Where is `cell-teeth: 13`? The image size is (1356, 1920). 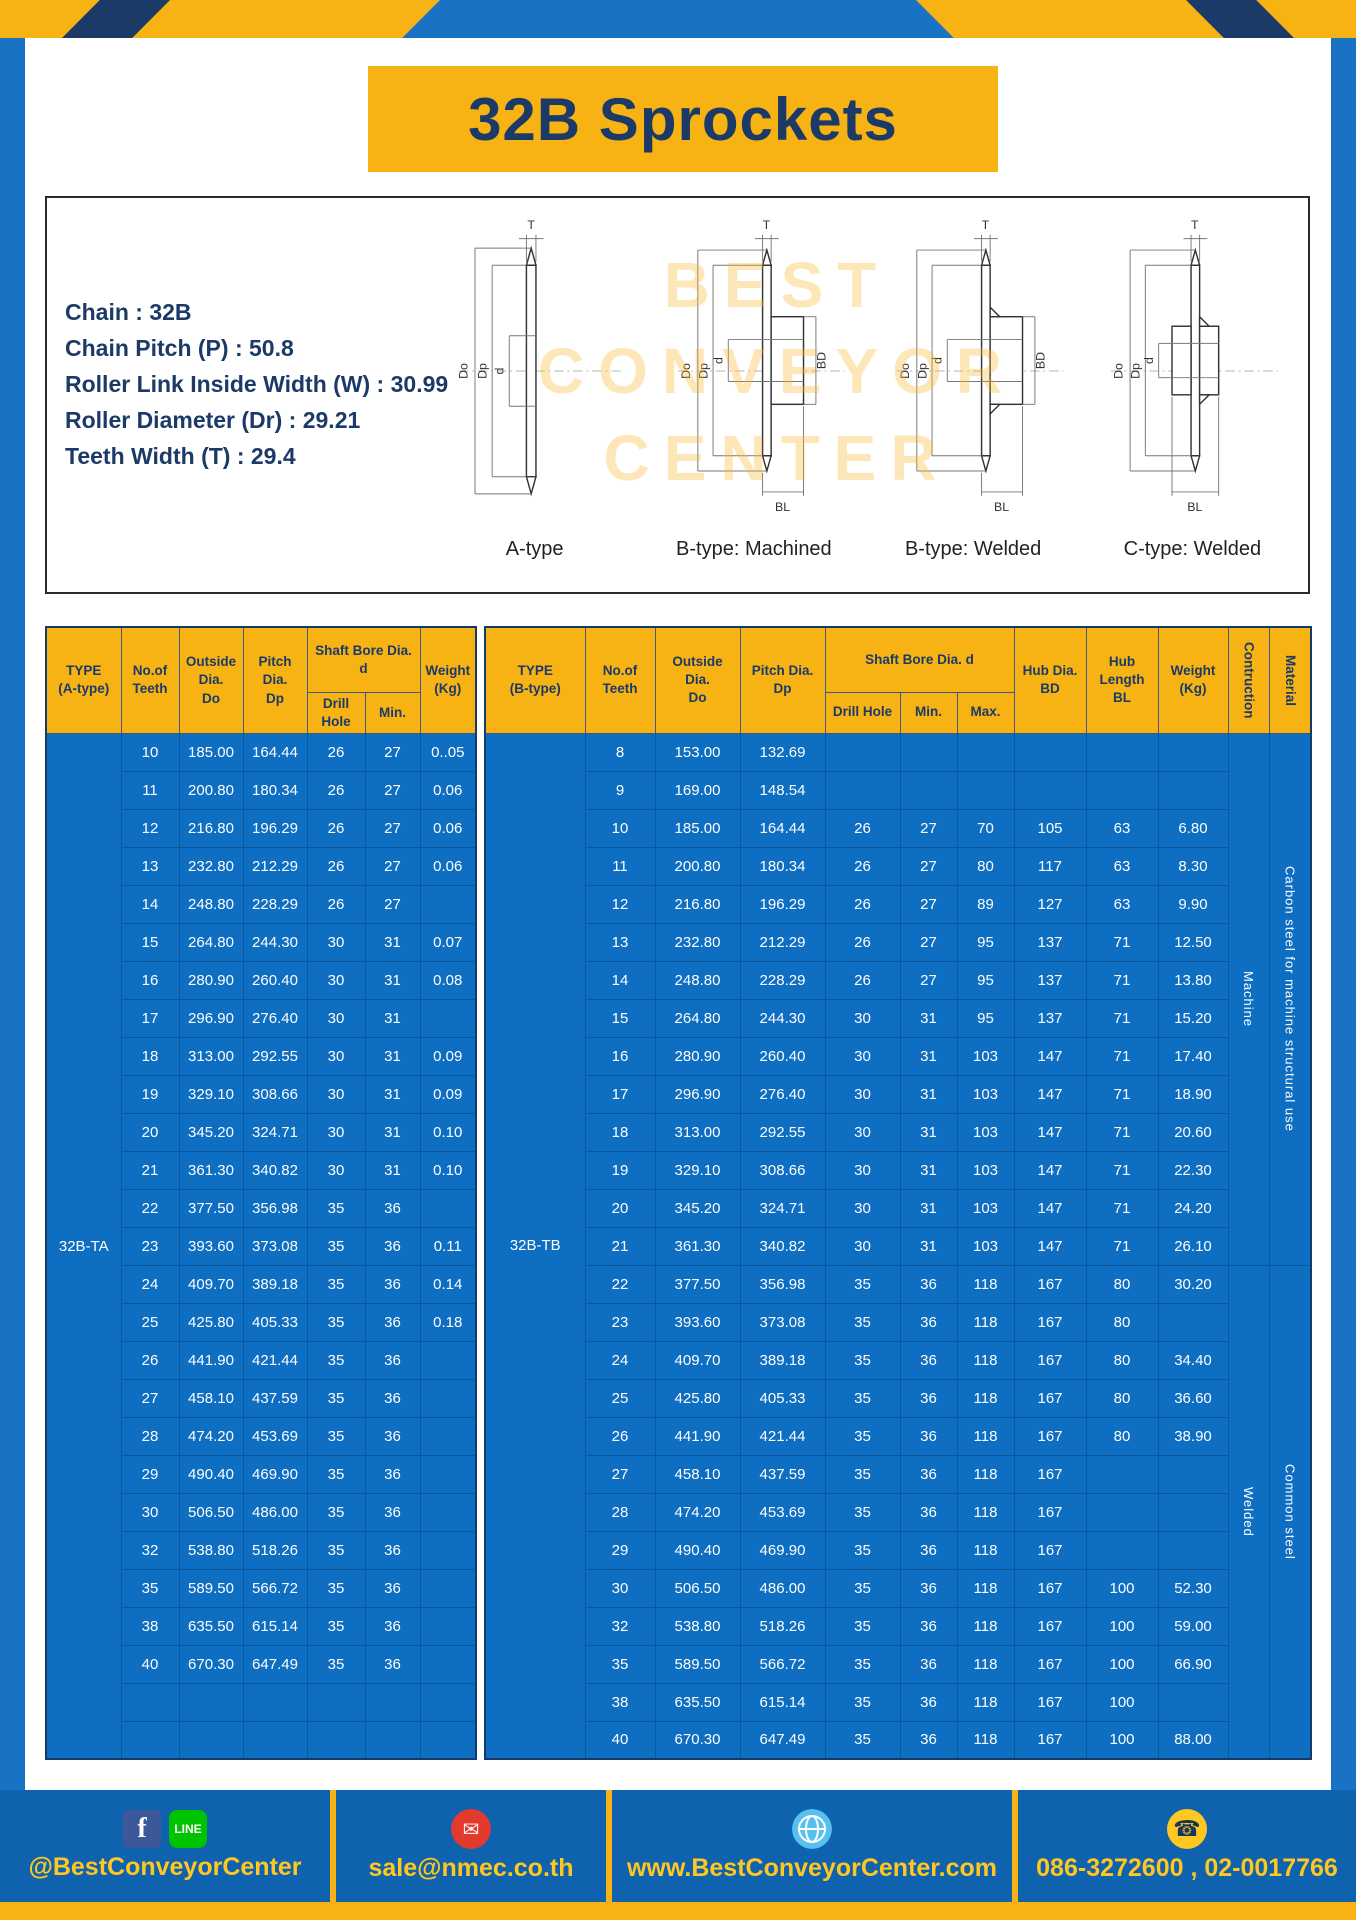 cell-teeth: 13 is located at coordinates (620, 942).